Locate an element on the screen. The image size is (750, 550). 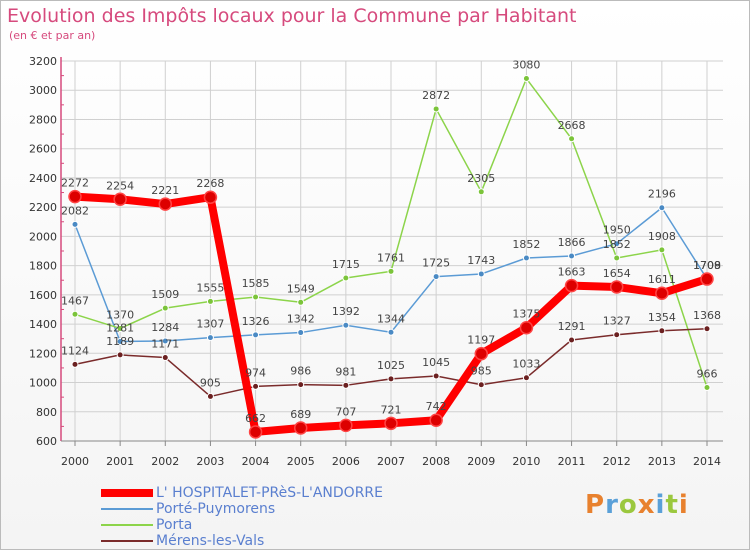
x-tick-label: 2004 is located at coordinates (256, 461).